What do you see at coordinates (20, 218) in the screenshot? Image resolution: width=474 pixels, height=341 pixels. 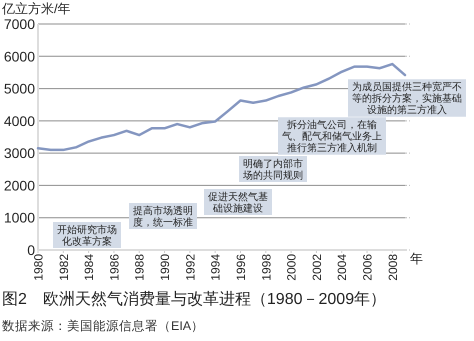 I see `y-tick-label: 1000` at bounding box center [20, 218].